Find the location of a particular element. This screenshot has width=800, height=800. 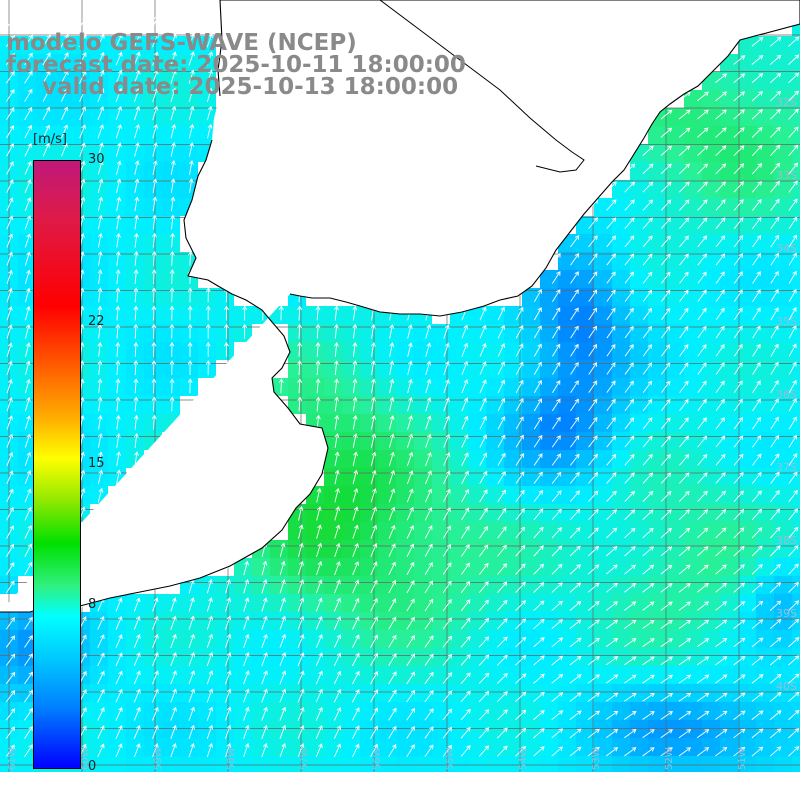

lon-label: 57W is located at coordinates (304, 758).